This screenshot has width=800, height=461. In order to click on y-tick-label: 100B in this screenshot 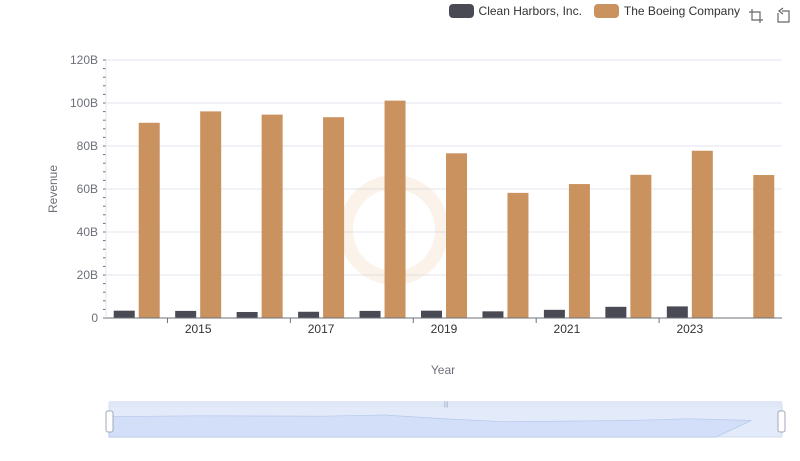, I will do `click(84, 103)`.